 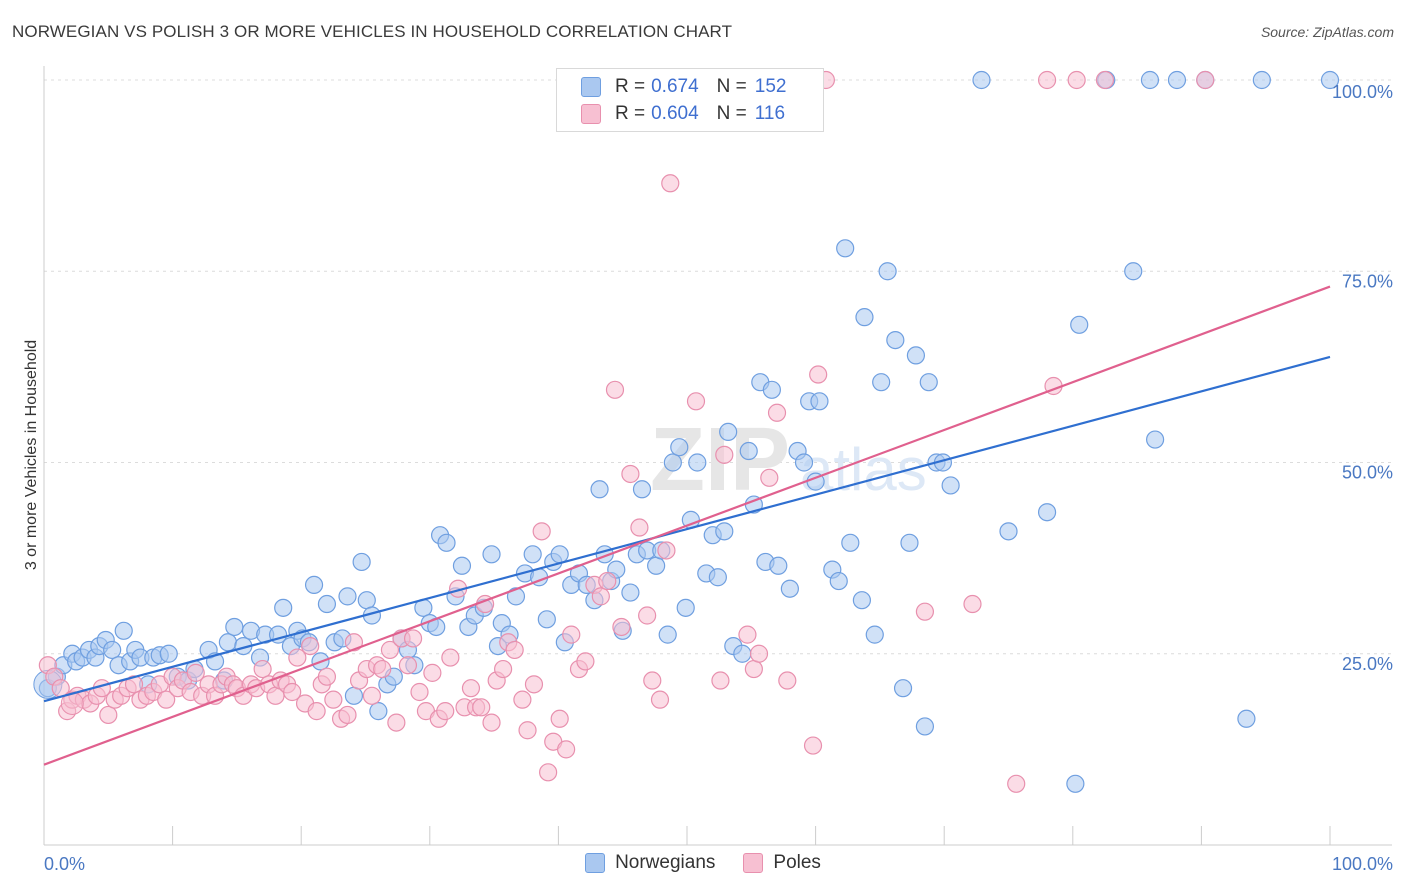 I want to click on y-tick-label: 100.0%, so click(x=1362, y=92).